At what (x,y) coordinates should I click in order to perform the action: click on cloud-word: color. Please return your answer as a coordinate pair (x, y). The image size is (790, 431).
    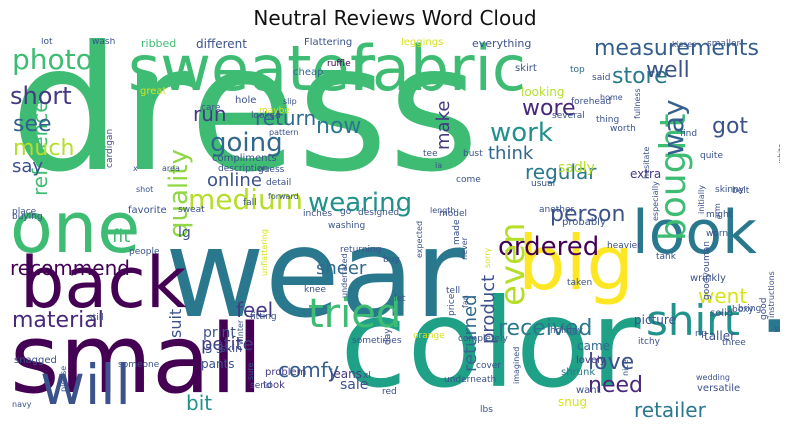
    Looking at the image, I should click on (490, 344).